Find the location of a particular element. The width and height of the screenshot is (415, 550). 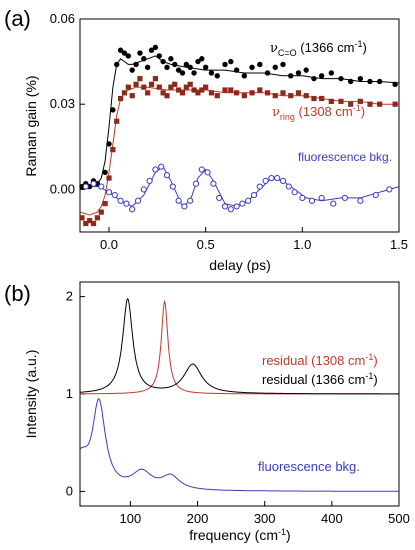

series-label-residual-1308: residual (1308 cm-1) is located at coordinates (320, 360).